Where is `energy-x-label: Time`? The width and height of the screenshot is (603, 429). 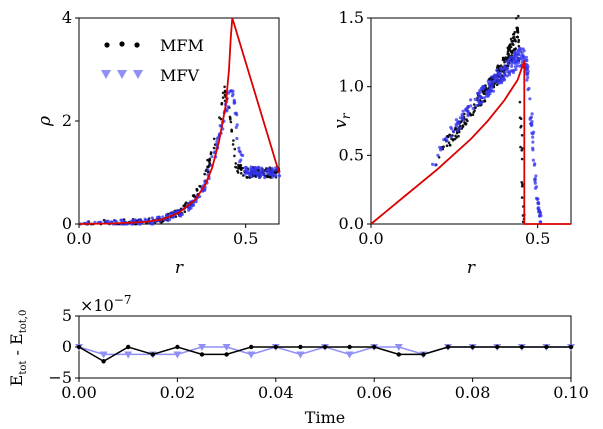
energy-x-label: Time is located at coordinates (325, 417).